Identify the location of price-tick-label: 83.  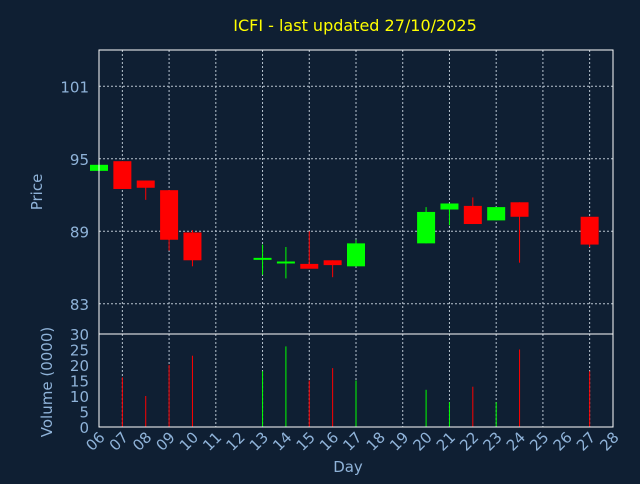
(79, 305).